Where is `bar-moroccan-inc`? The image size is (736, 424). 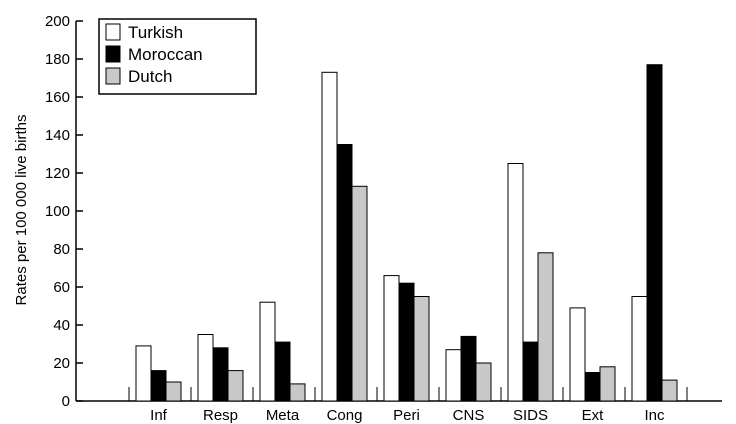
bar-moroccan-inc is located at coordinates (654, 233).